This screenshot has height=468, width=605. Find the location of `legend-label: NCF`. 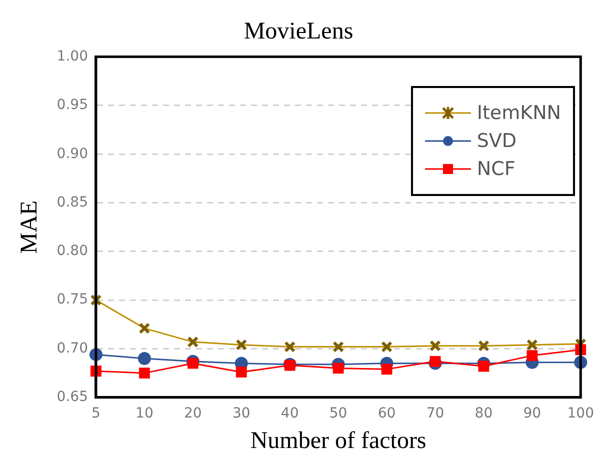

legend-label: NCF is located at coordinates (496, 169).